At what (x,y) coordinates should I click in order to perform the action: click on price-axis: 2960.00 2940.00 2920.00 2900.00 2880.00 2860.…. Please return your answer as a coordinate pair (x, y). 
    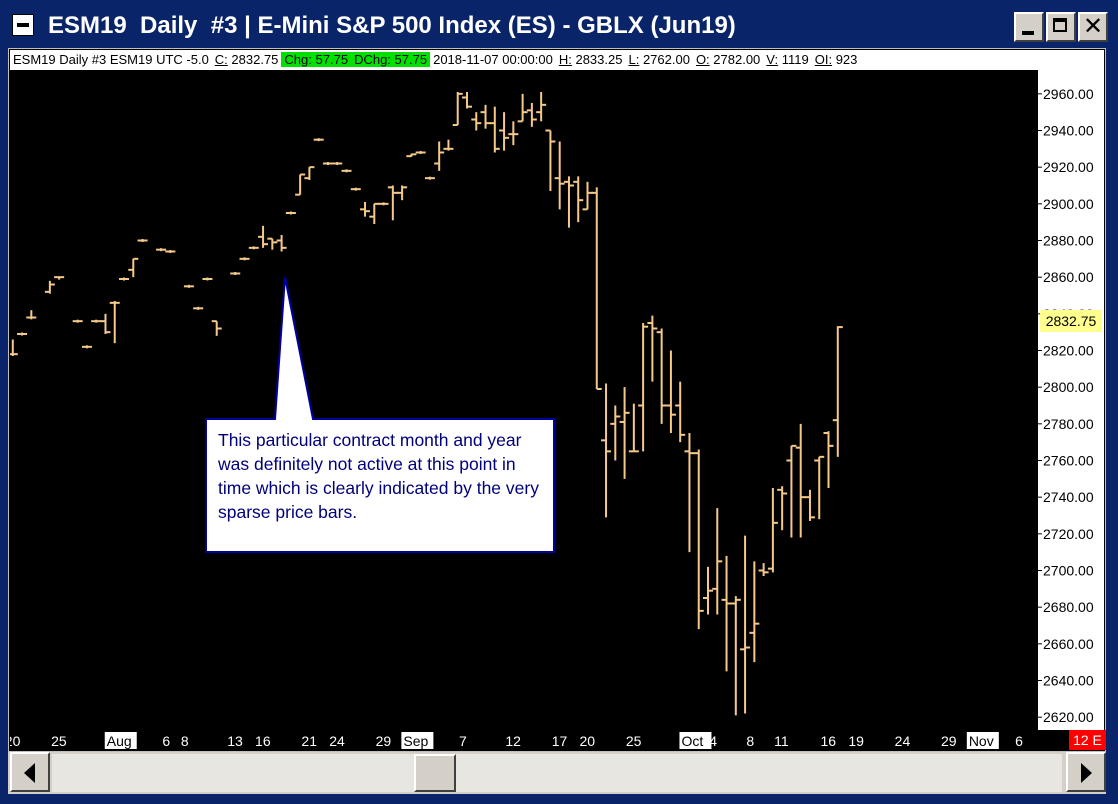
    Looking at the image, I should click on (1071, 390).